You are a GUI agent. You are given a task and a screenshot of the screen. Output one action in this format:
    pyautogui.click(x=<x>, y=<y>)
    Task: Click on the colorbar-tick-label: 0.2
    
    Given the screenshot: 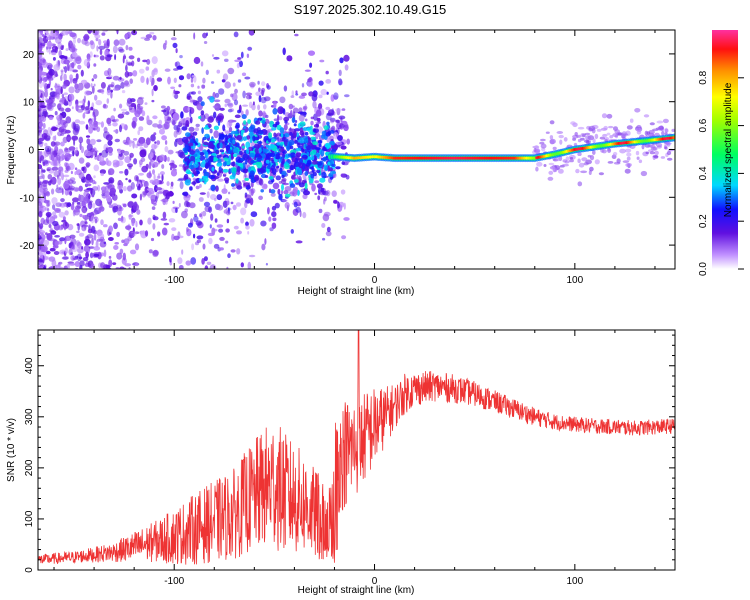 What is the action you would take?
    pyautogui.click(x=703, y=221)
    